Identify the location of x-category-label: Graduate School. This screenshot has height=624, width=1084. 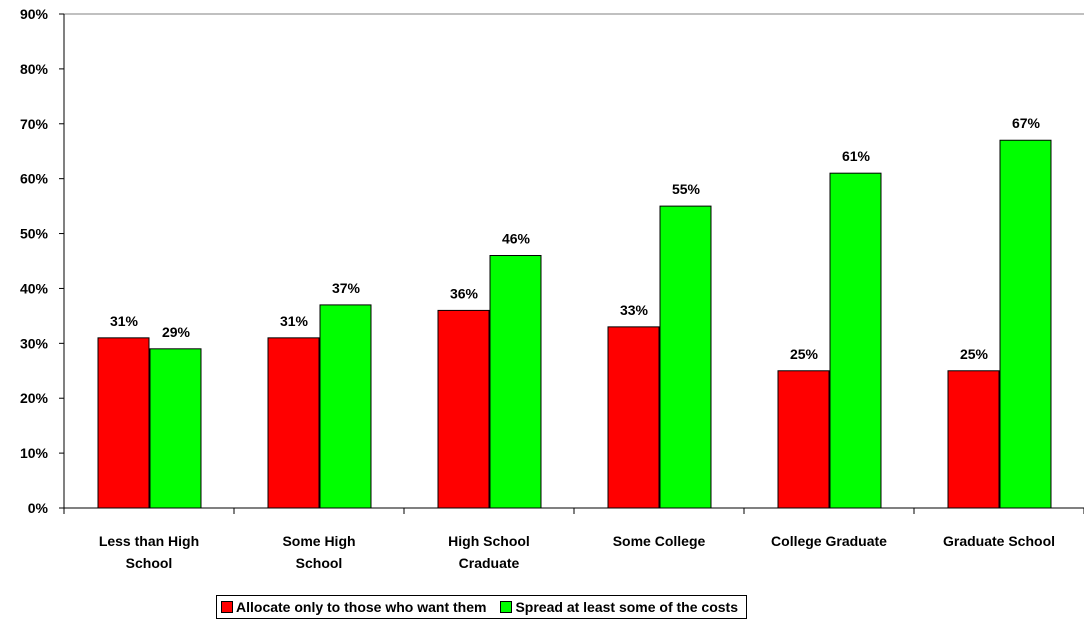
(999, 541).